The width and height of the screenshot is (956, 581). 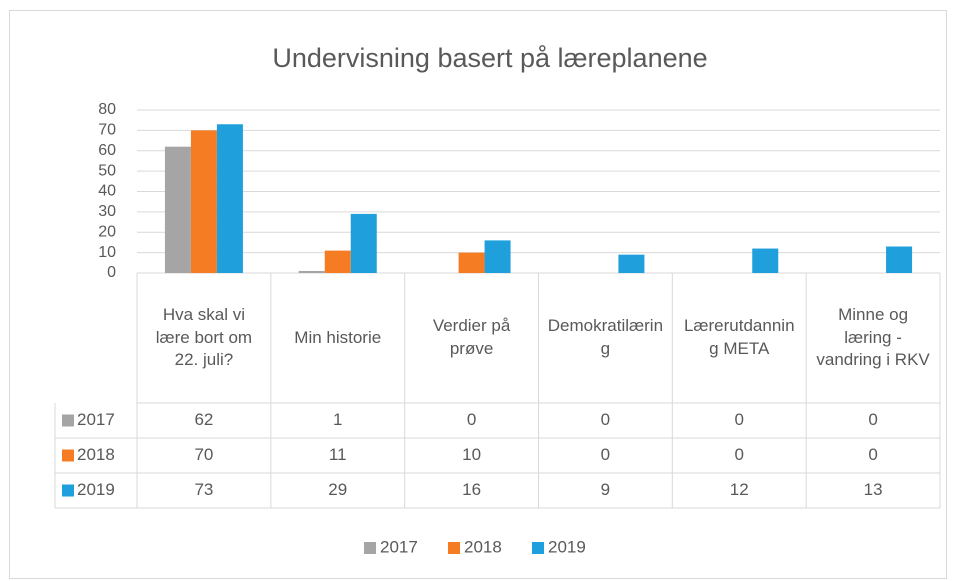 What do you see at coordinates (107, 150) in the screenshot?
I see `y-tick-label: 60` at bounding box center [107, 150].